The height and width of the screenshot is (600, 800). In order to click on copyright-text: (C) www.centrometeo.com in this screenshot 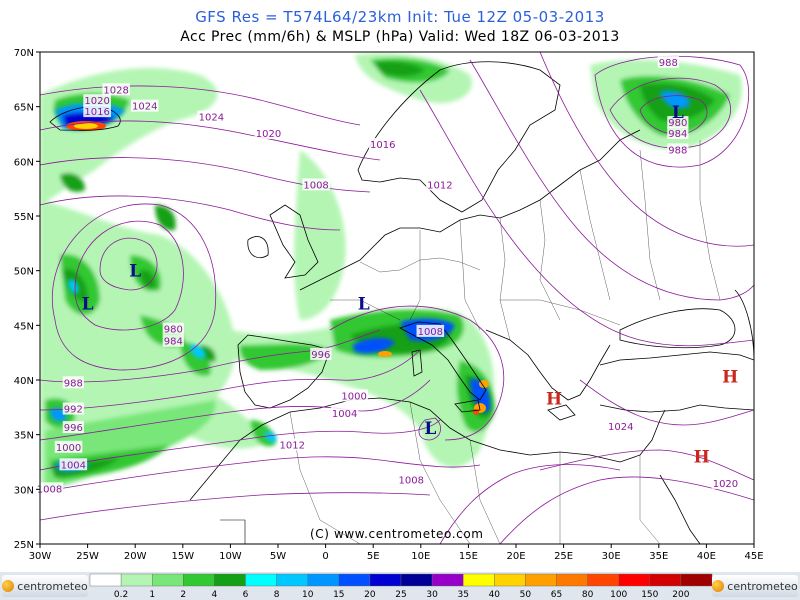, I will do `click(397, 534)`.